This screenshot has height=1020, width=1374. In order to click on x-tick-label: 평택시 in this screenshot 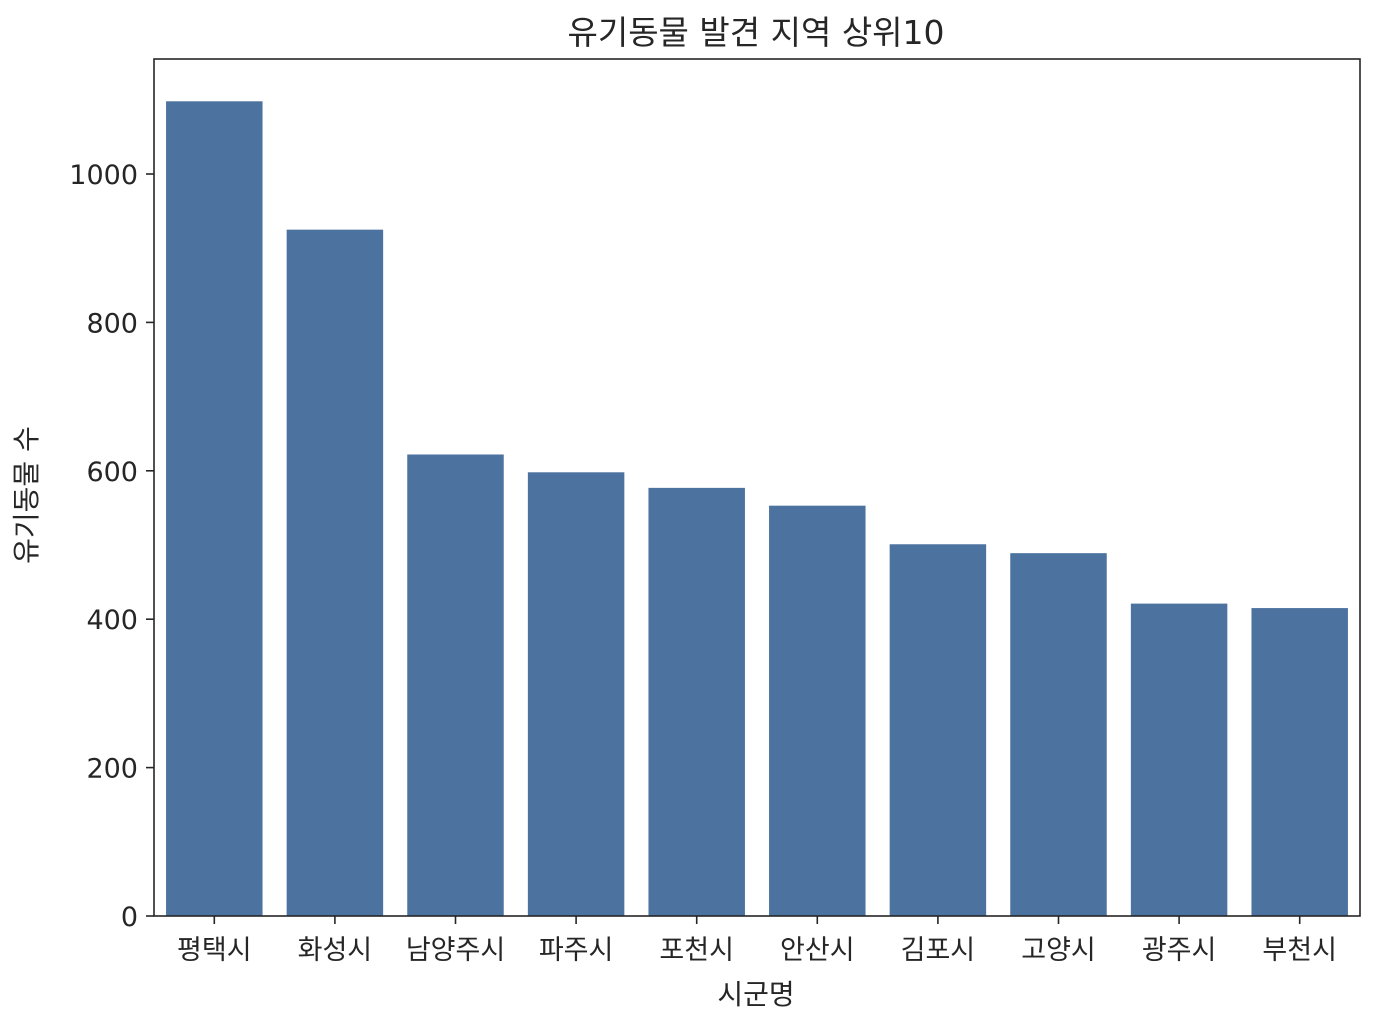, I will do `click(214, 950)`.